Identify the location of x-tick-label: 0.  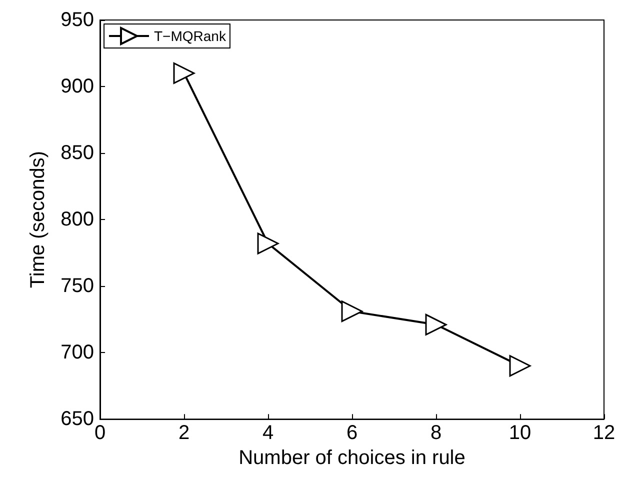
(100, 433).